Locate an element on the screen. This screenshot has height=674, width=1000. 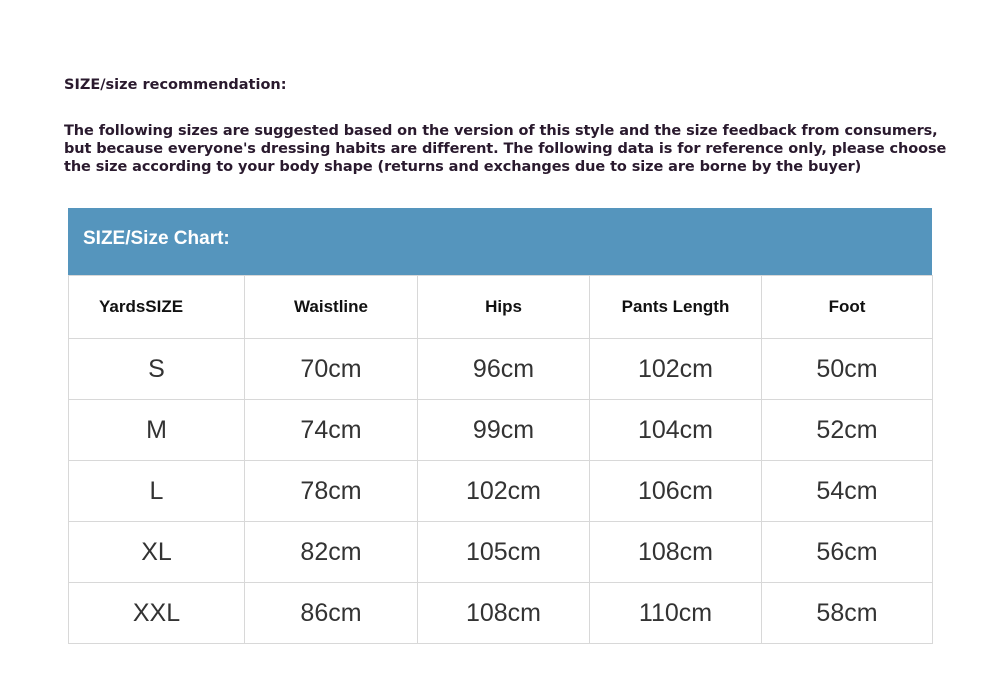
table-row: XL 82cm 105cm 108cm 56cm is located at coordinates (500, 552).